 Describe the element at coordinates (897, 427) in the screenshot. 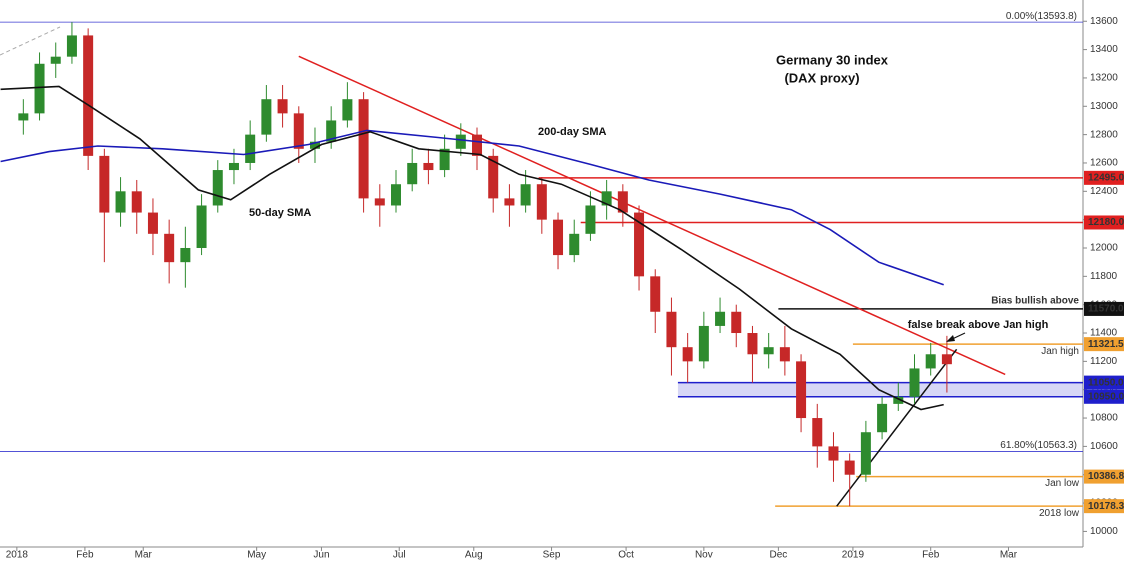

I see `trendline` at that location.